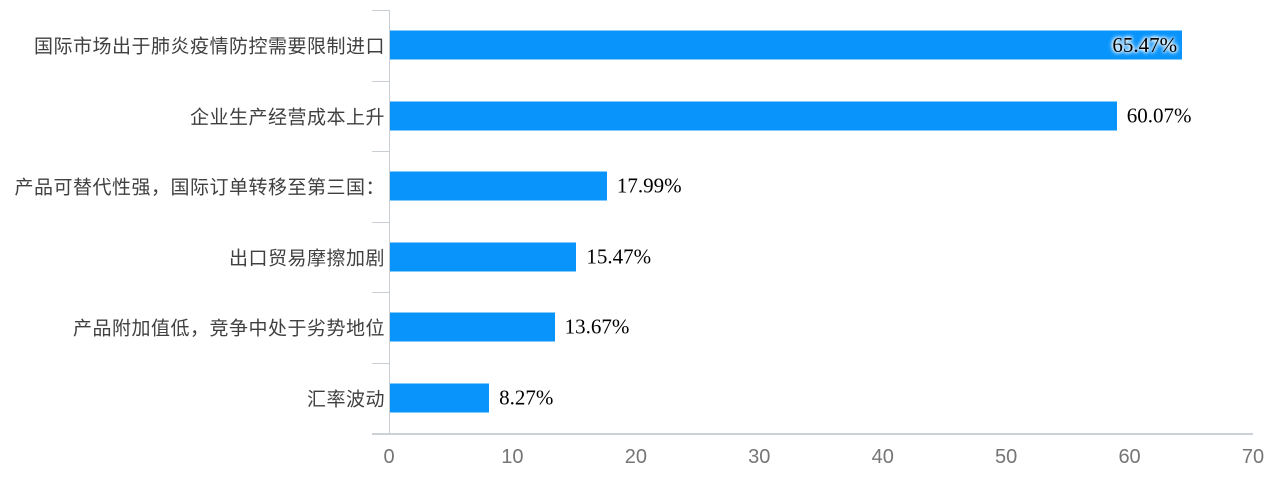 Image resolution: width=1269 pixels, height=490 pixels. I want to click on value-label: 13.67%, so click(597, 326).